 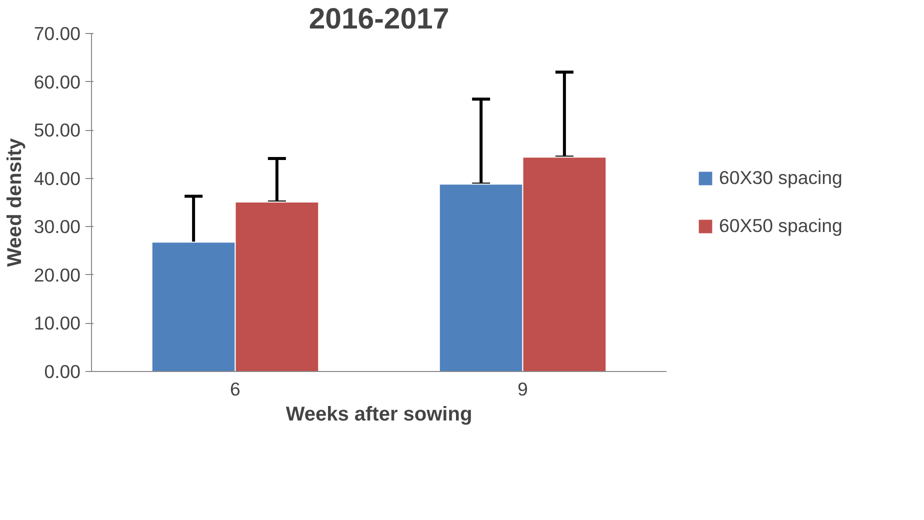 What do you see at coordinates (57, 130) in the screenshot?
I see `y-tick-label: 50.00` at bounding box center [57, 130].